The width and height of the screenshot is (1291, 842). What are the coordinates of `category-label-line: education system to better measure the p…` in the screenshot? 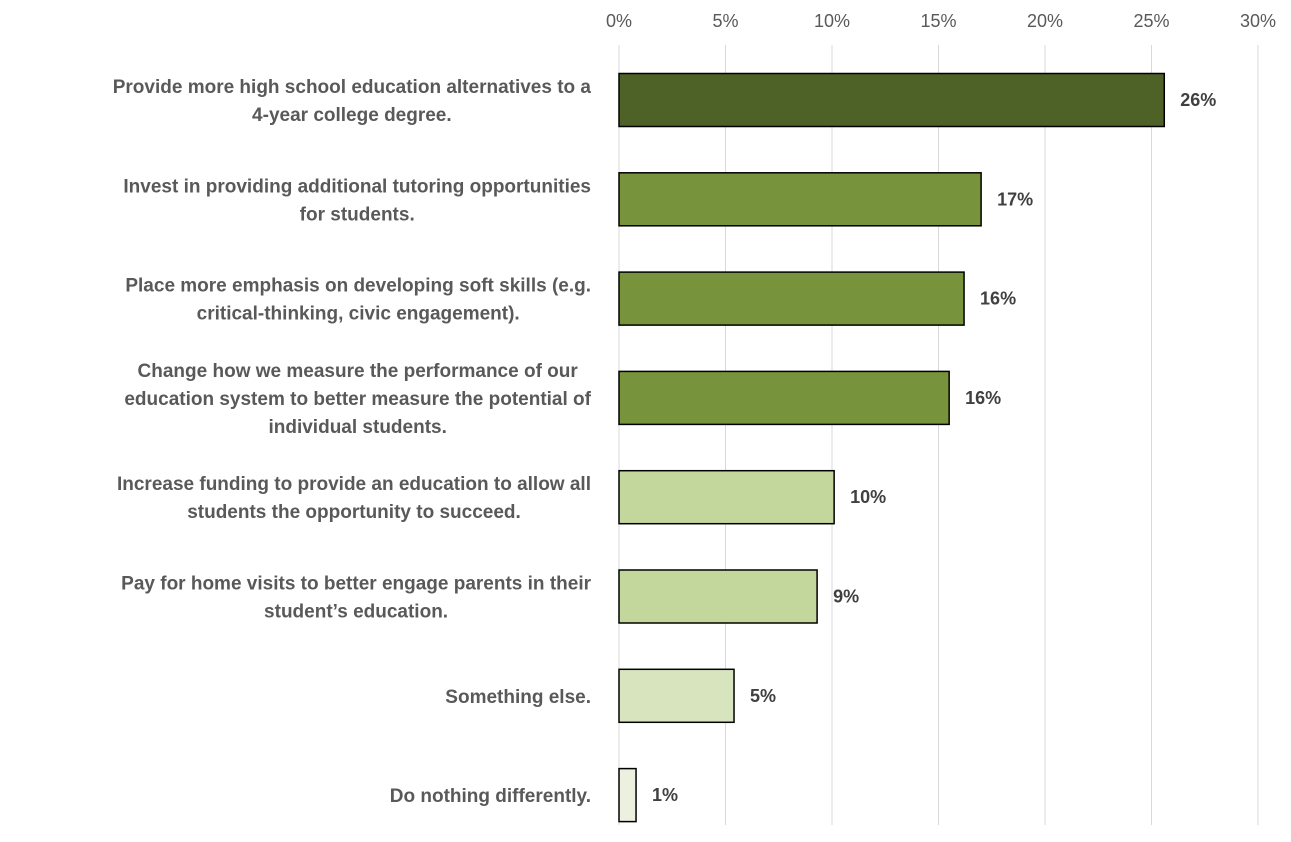 It's located at (357, 399).